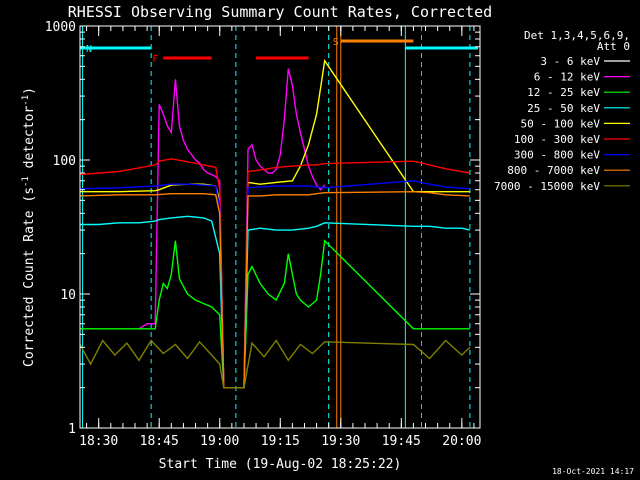  What do you see at coordinates (401, 441) in the screenshot?
I see `x-tick-label: 19:45` at bounding box center [401, 441].